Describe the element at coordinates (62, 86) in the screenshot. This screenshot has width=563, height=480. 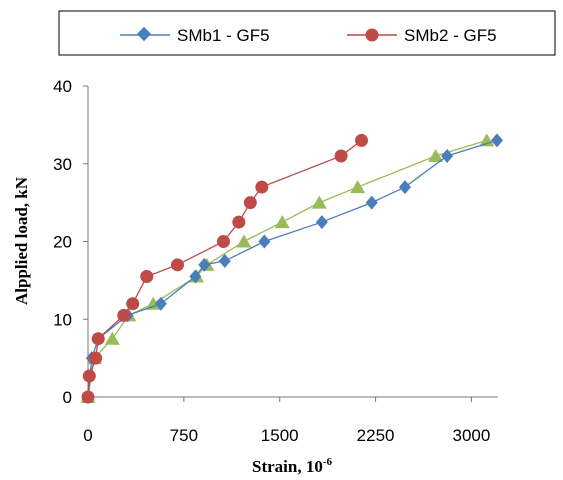
I see `y-tick-label: 40` at that location.